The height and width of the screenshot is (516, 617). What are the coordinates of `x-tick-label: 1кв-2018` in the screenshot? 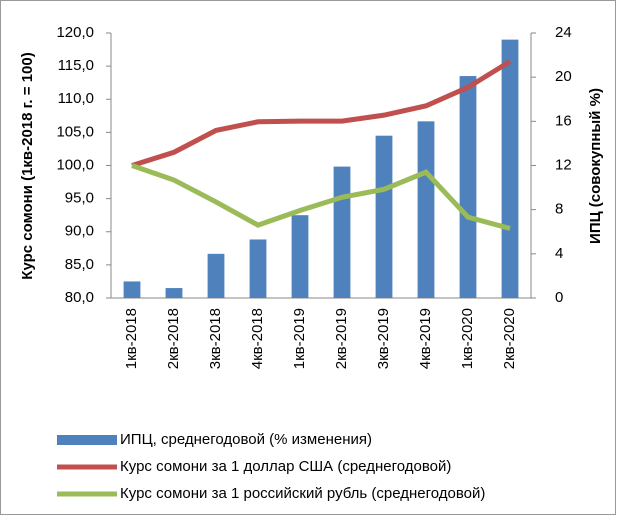 It's located at (131, 338).